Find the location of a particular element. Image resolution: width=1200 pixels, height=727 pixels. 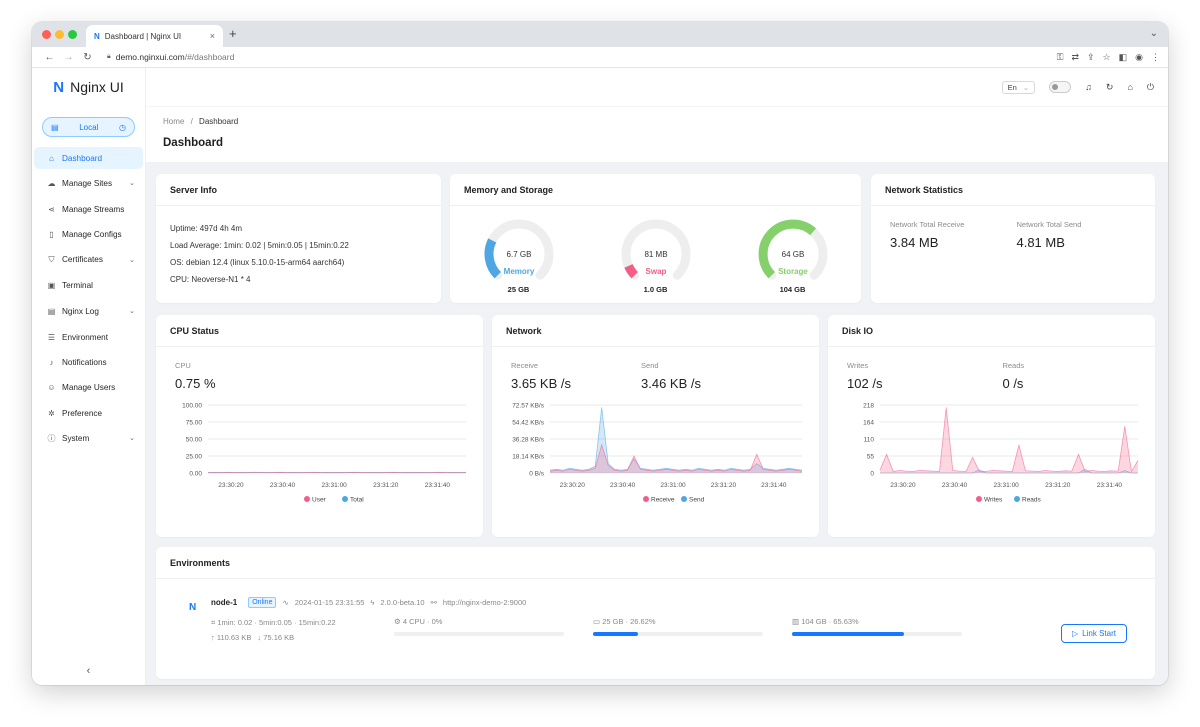

sidebar-item-manage-configs: ▯ Manage Configs is located at coordinates (88, 235).